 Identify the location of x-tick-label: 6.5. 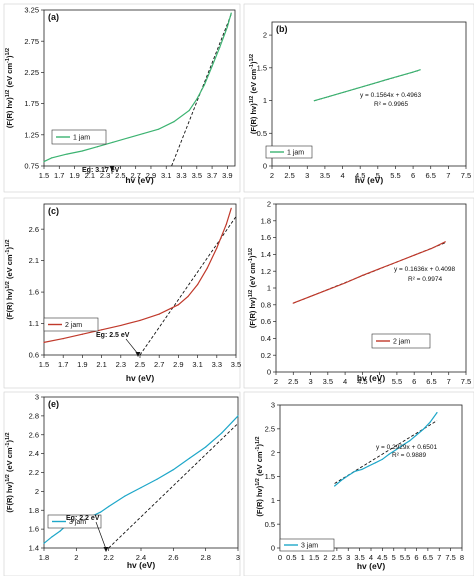
(431, 381).